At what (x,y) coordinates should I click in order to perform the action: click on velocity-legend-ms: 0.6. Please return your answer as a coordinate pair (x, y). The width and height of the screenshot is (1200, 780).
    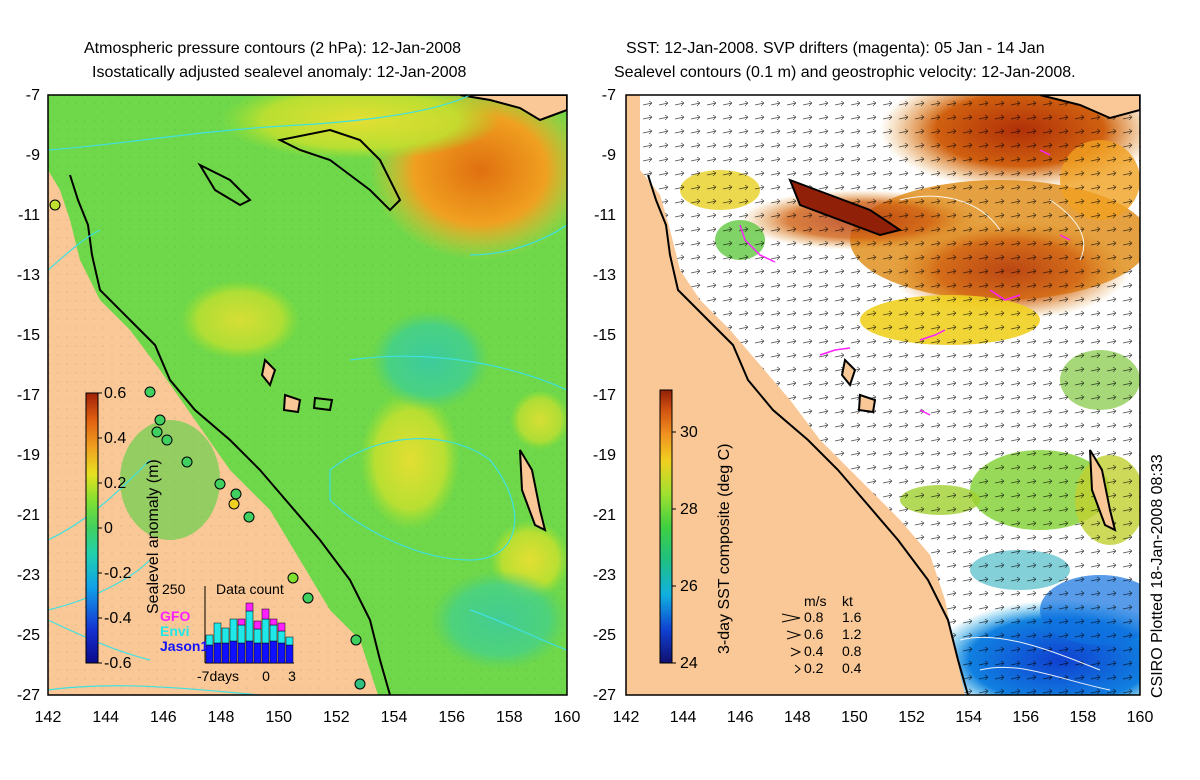
    Looking at the image, I should click on (814, 634).